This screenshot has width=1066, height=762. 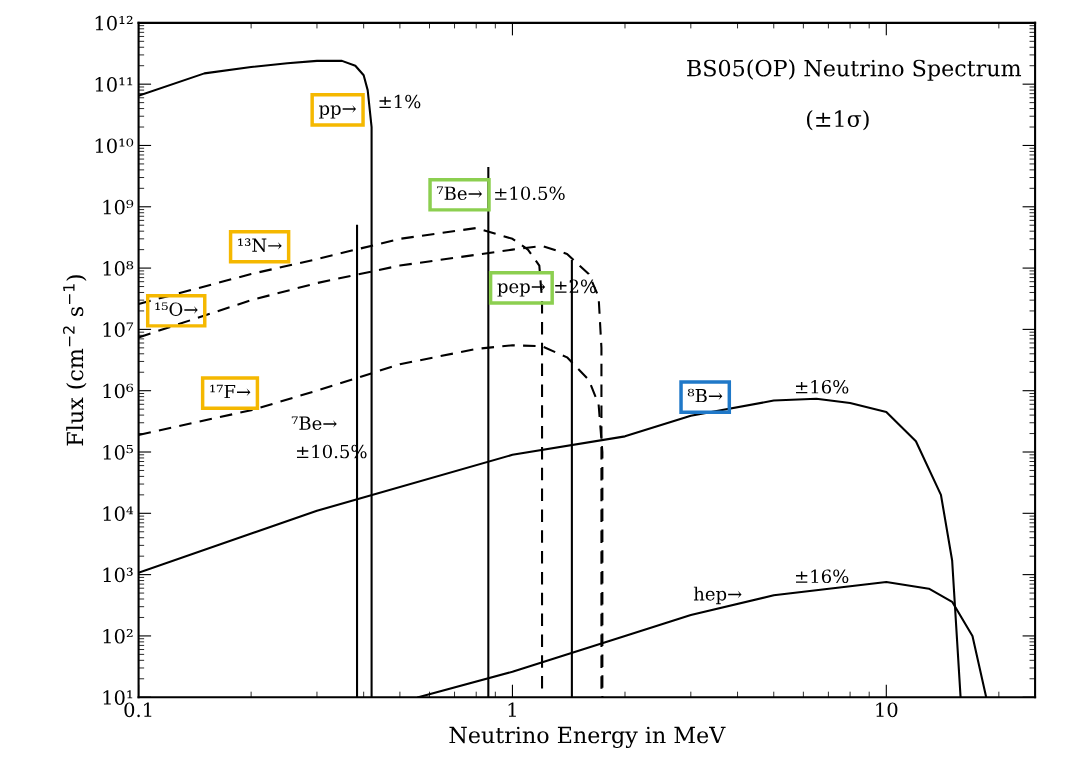 What do you see at coordinates (74, 360) in the screenshot?
I see `y-axis-title: Flux (cm$^{−2}$ s$^{−1}$)` at bounding box center [74, 360].